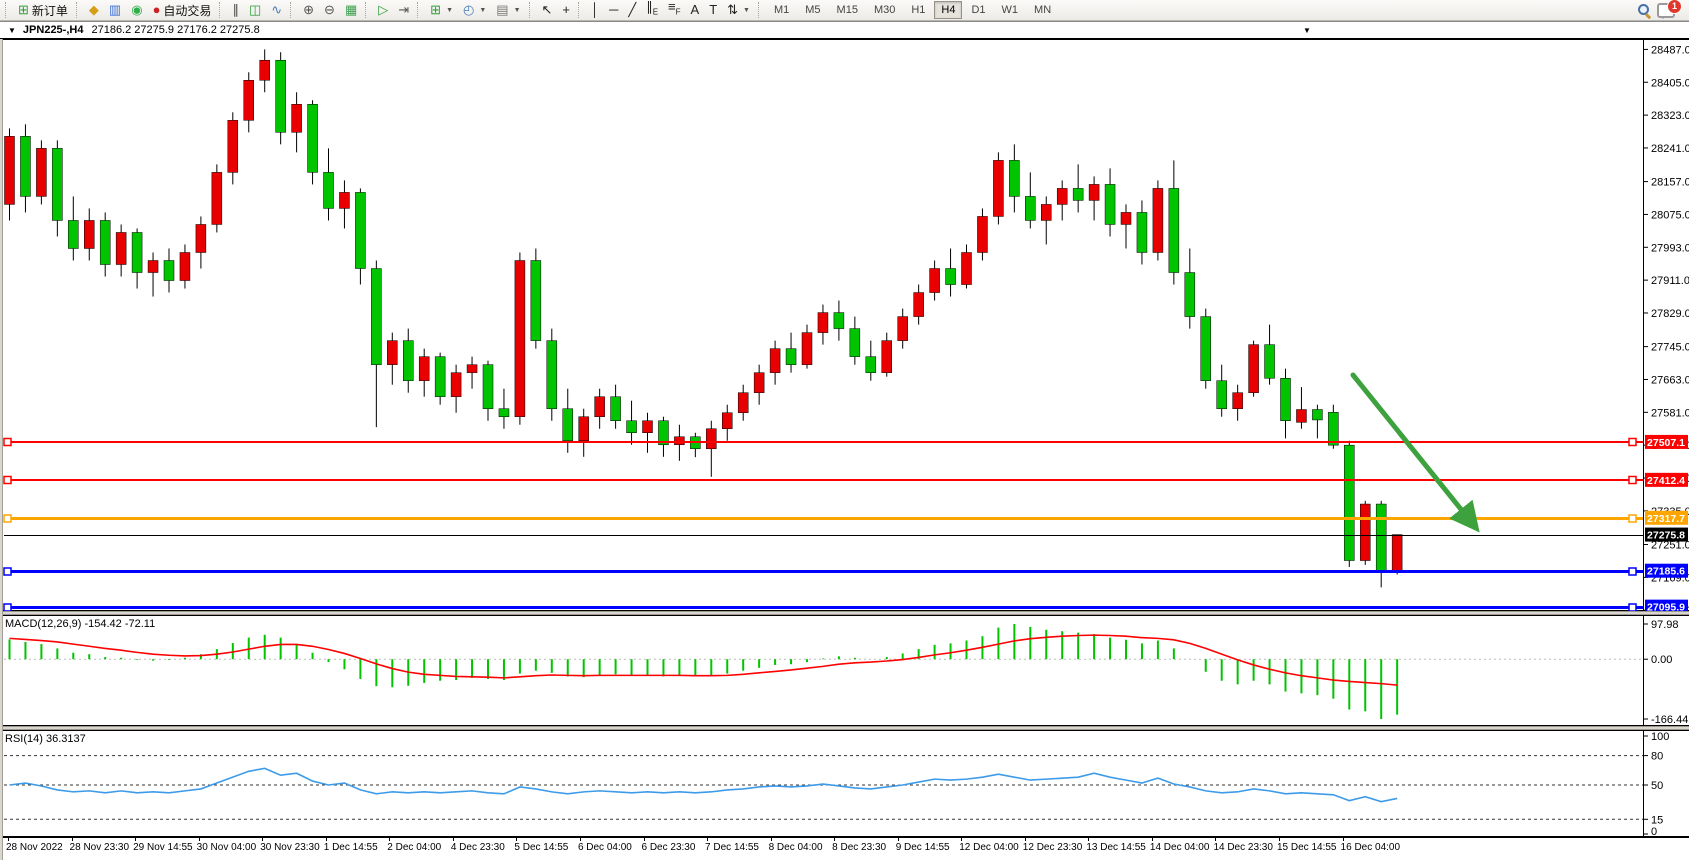 This screenshot has height=860, width=1689. I want to click on toolbar-zoom-in-button: ⊕, so click(308, 10).